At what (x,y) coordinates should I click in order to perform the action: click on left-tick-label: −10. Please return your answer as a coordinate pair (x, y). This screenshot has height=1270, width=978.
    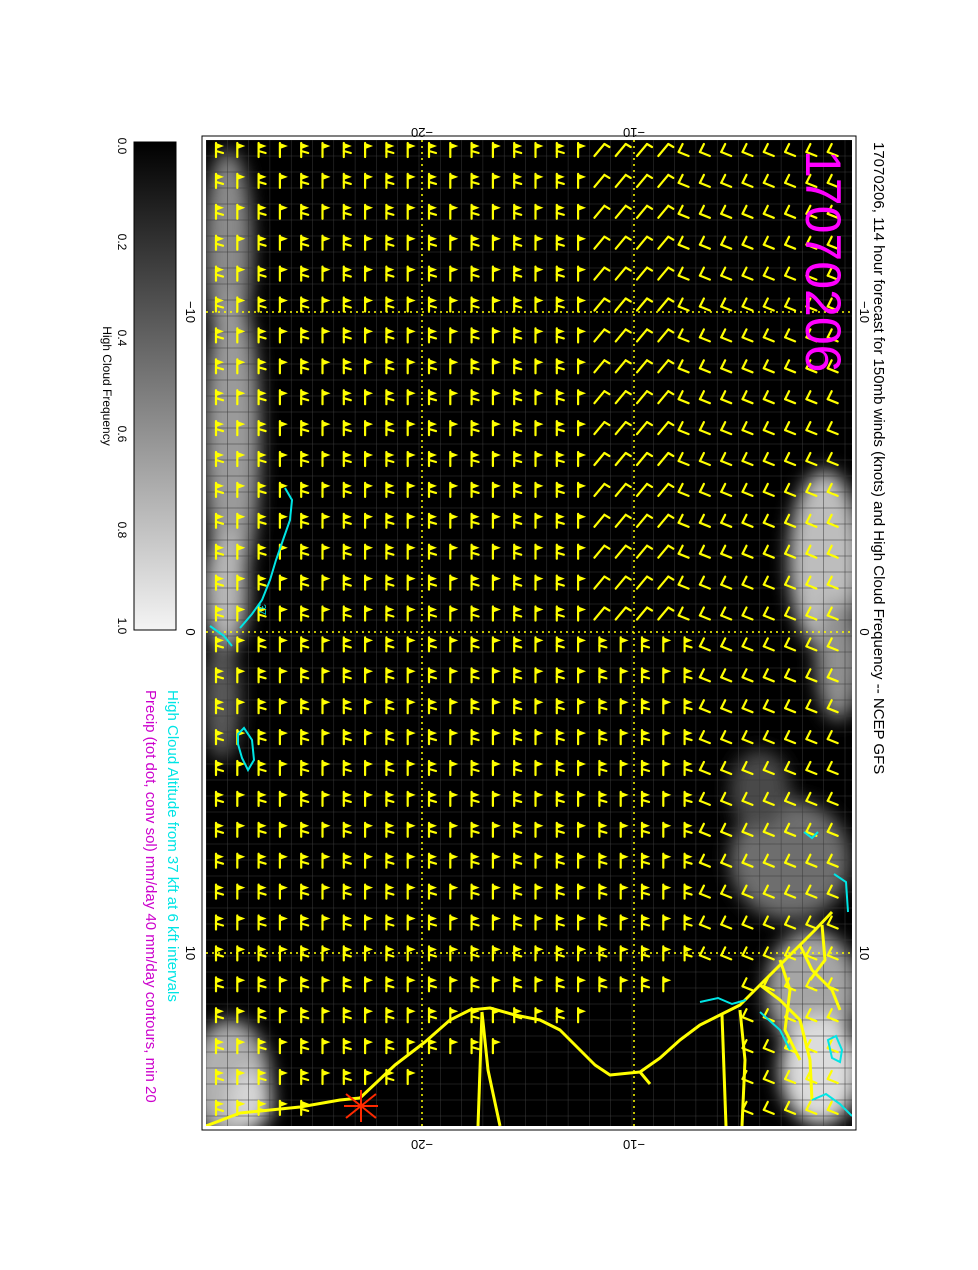
    Looking at the image, I should click on (190, 312).